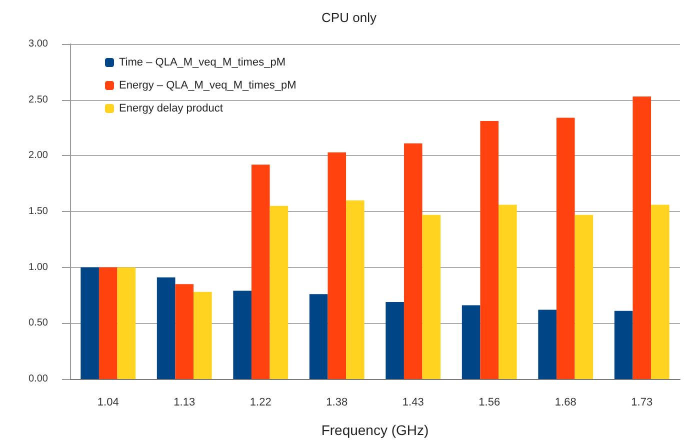  I want to click on y-tick-label: 3.00, so click(38, 44).